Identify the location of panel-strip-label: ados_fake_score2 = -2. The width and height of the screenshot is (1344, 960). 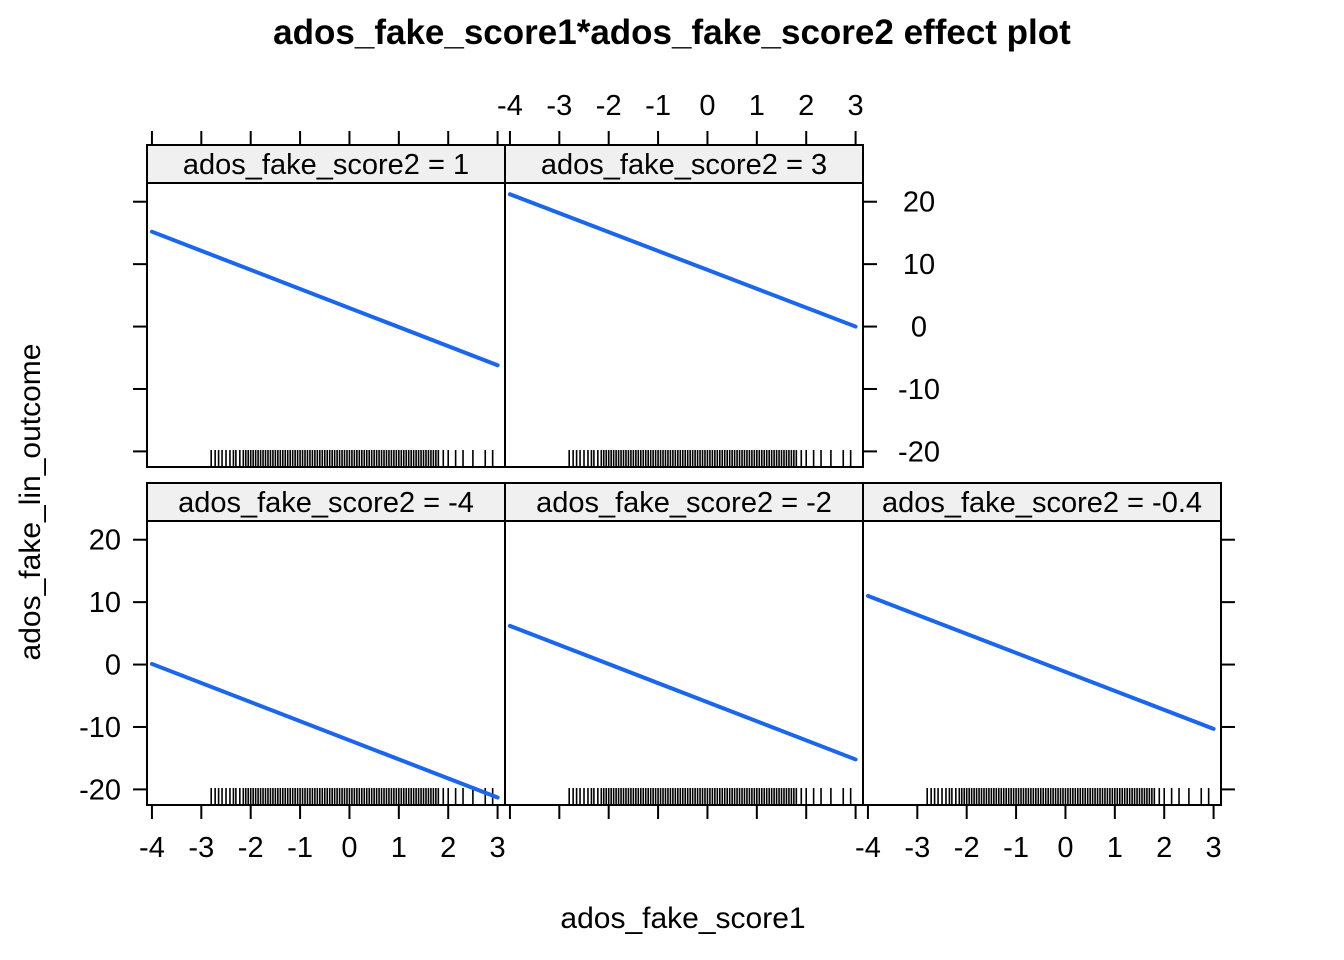
(684, 503).